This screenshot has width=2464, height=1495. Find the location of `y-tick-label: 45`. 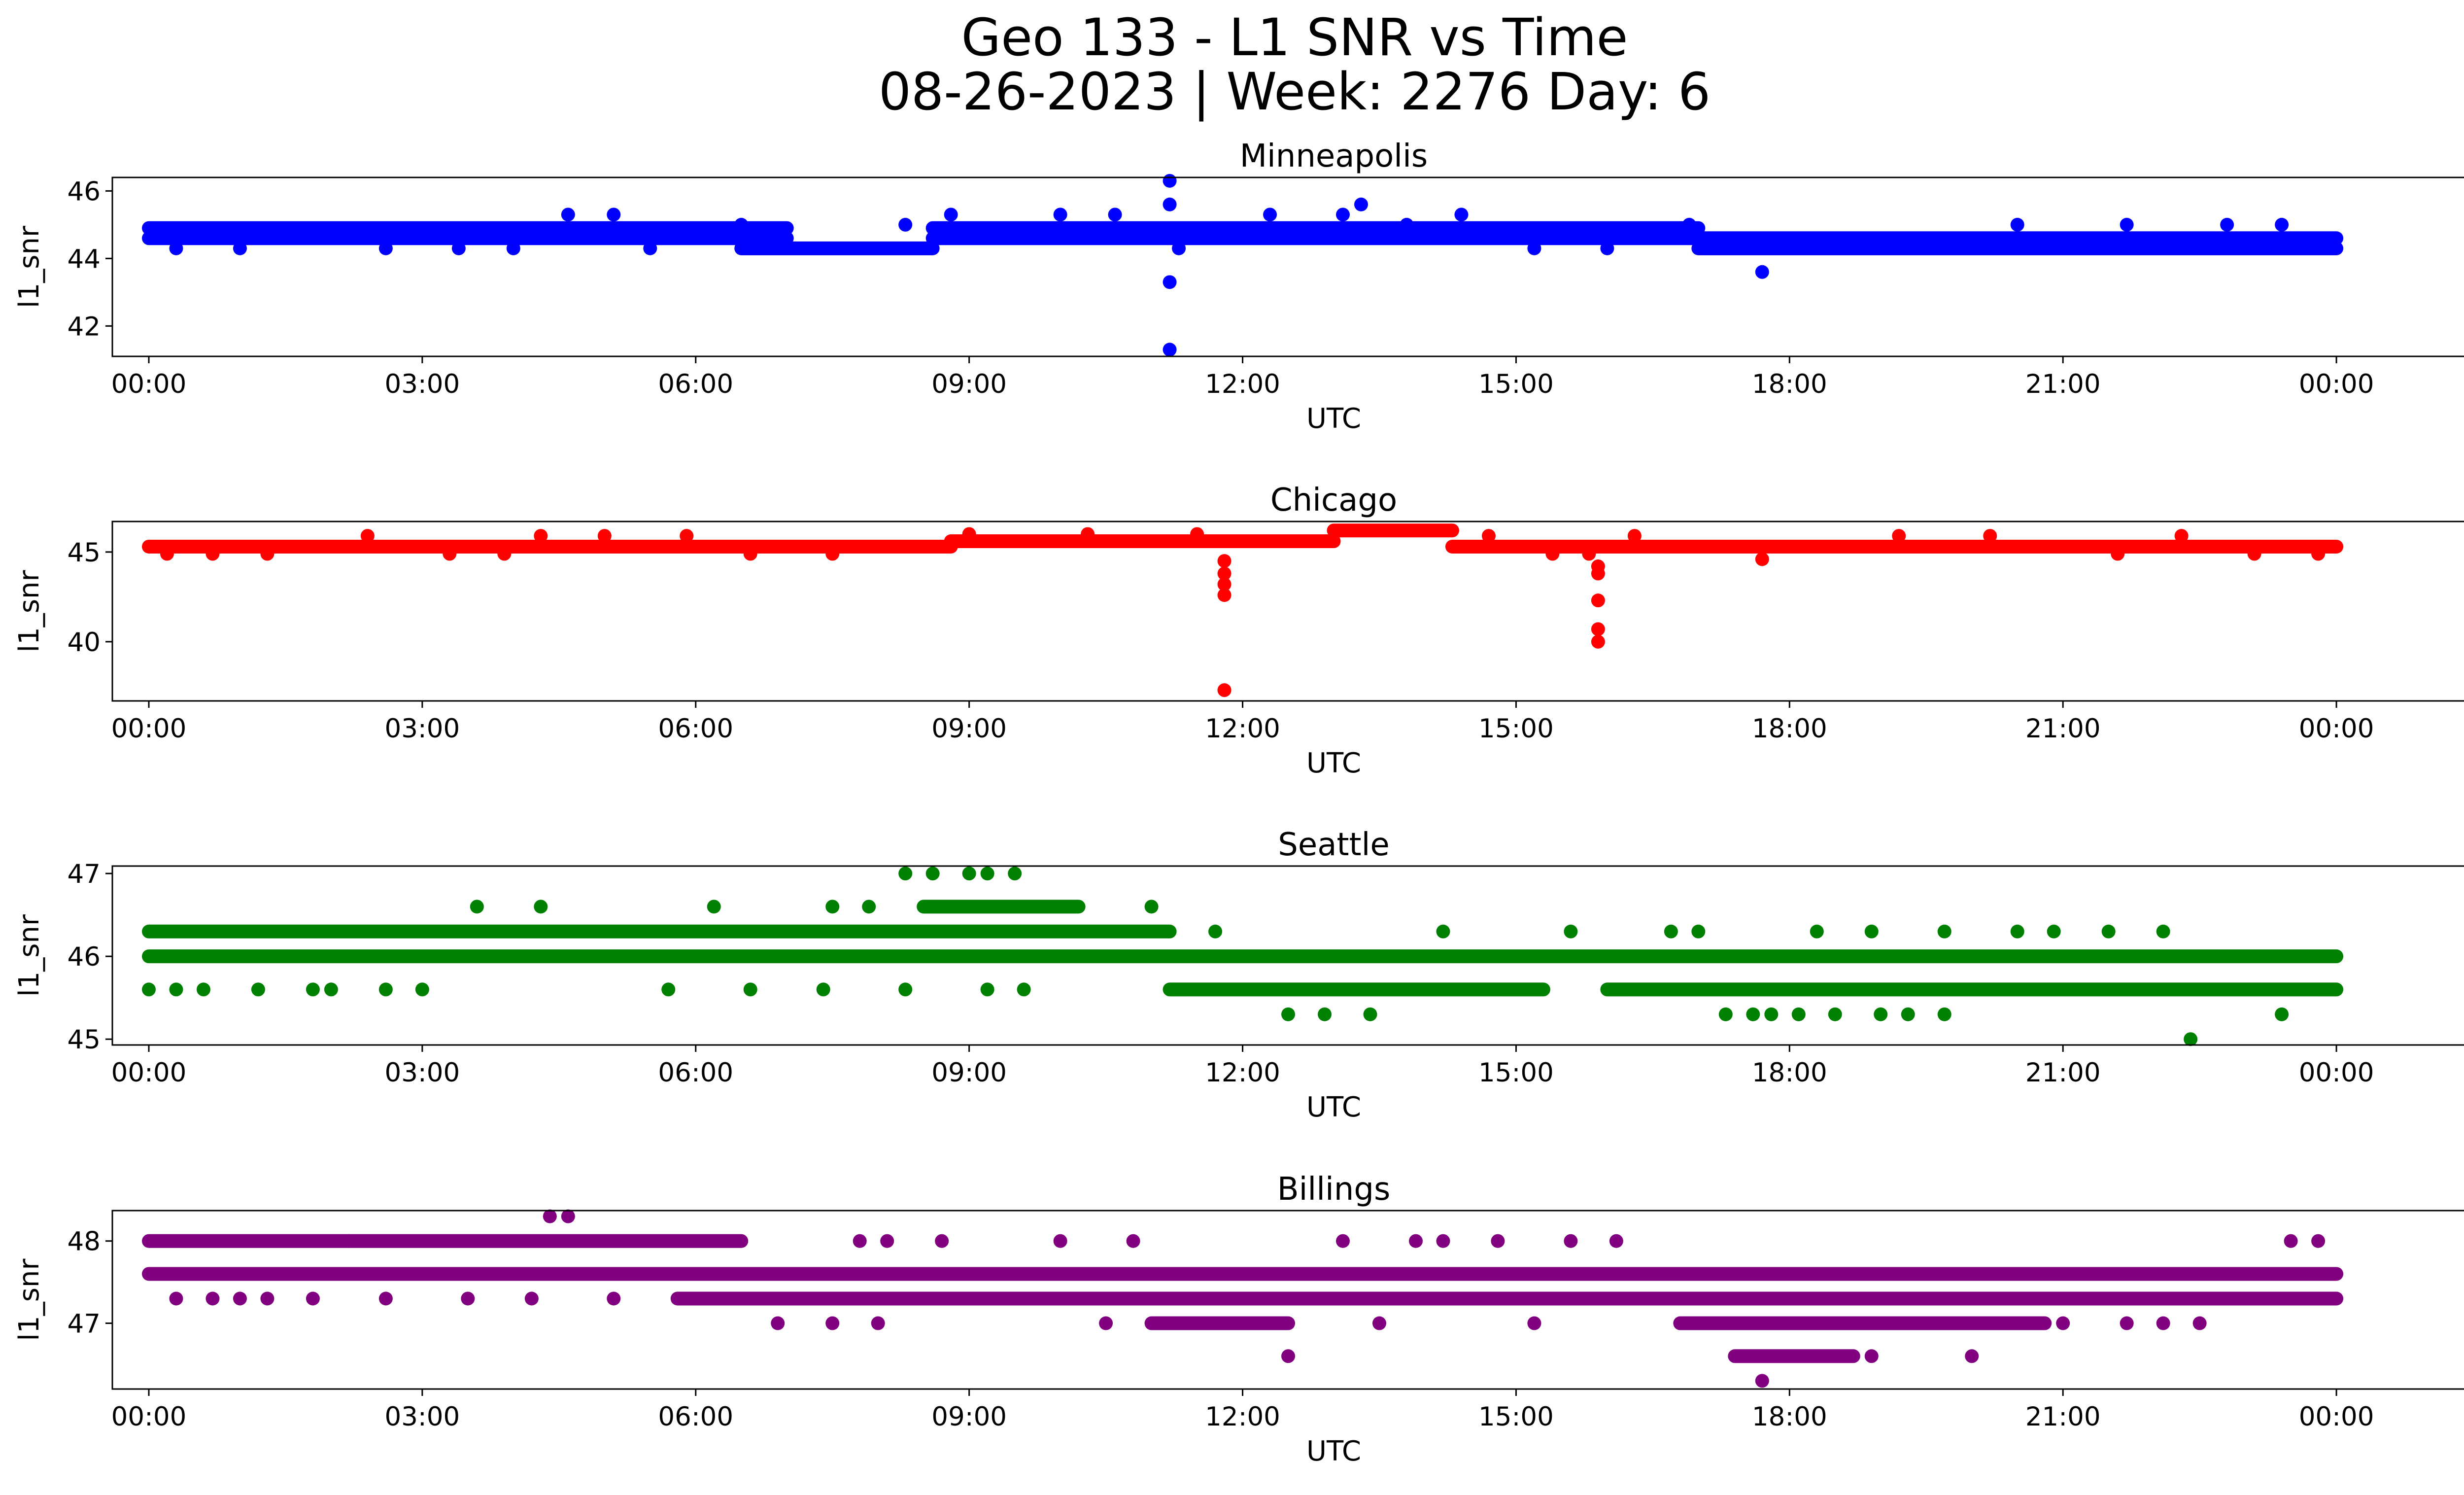

y-tick-label: 45 is located at coordinates (84, 553).